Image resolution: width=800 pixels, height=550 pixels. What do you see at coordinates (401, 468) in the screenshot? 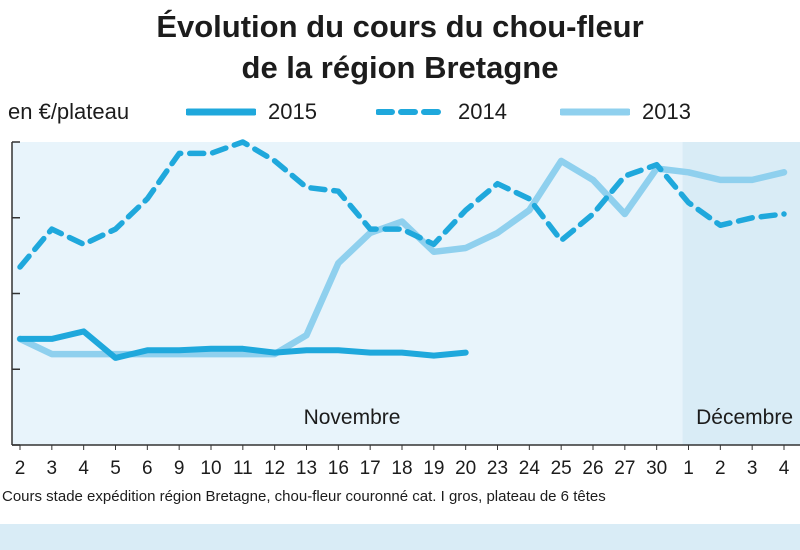
I see `x-tick-label: 18` at bounding box center [401, 468].